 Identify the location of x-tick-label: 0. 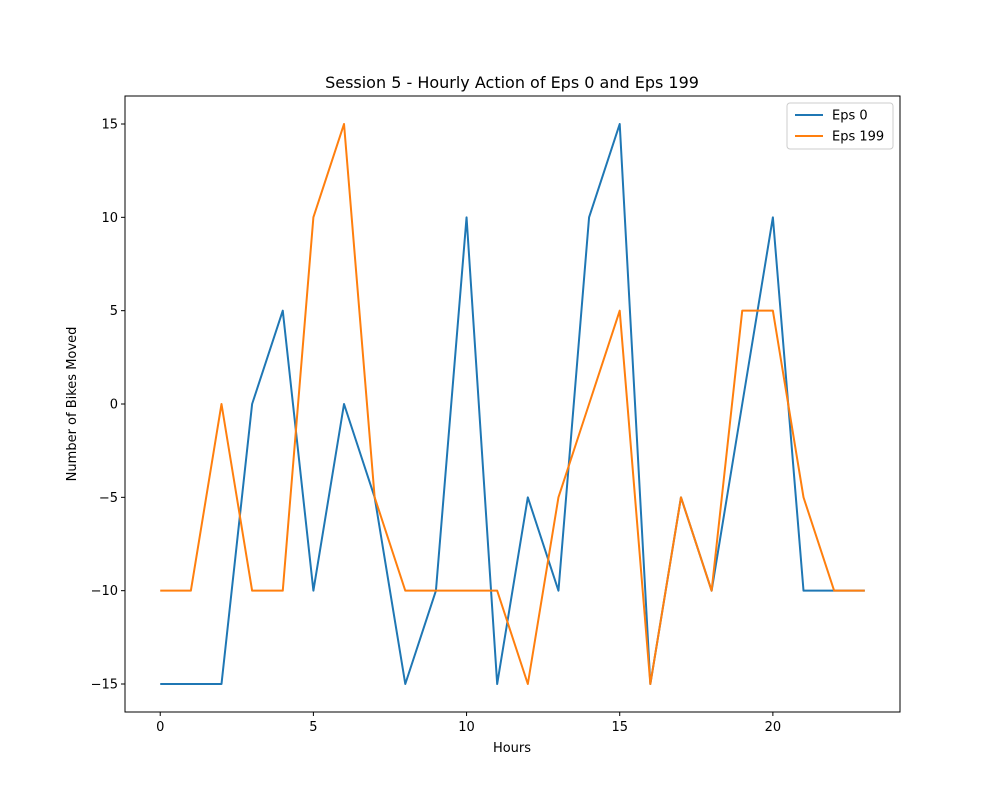
(160, 727).